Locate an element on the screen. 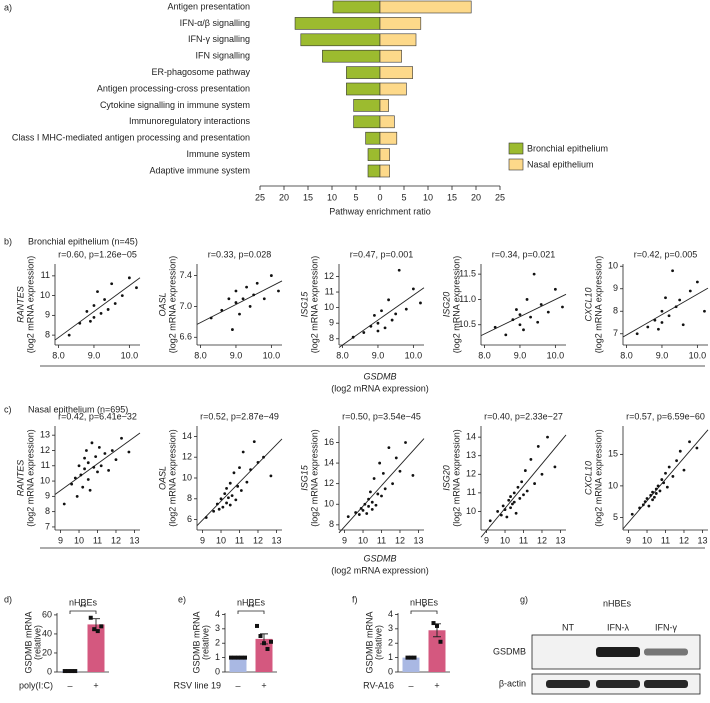 This screenshot has height=703, width=710. x-axis-label: RV-A16 is located at coordinates (378, 685).